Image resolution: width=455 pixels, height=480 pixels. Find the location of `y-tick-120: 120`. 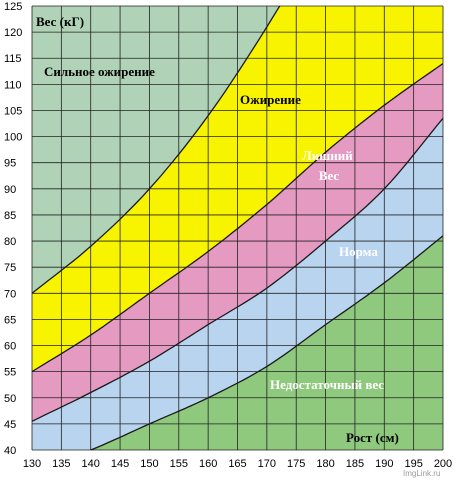

y-tick-120: 120 is located at coordinates (13, 33).